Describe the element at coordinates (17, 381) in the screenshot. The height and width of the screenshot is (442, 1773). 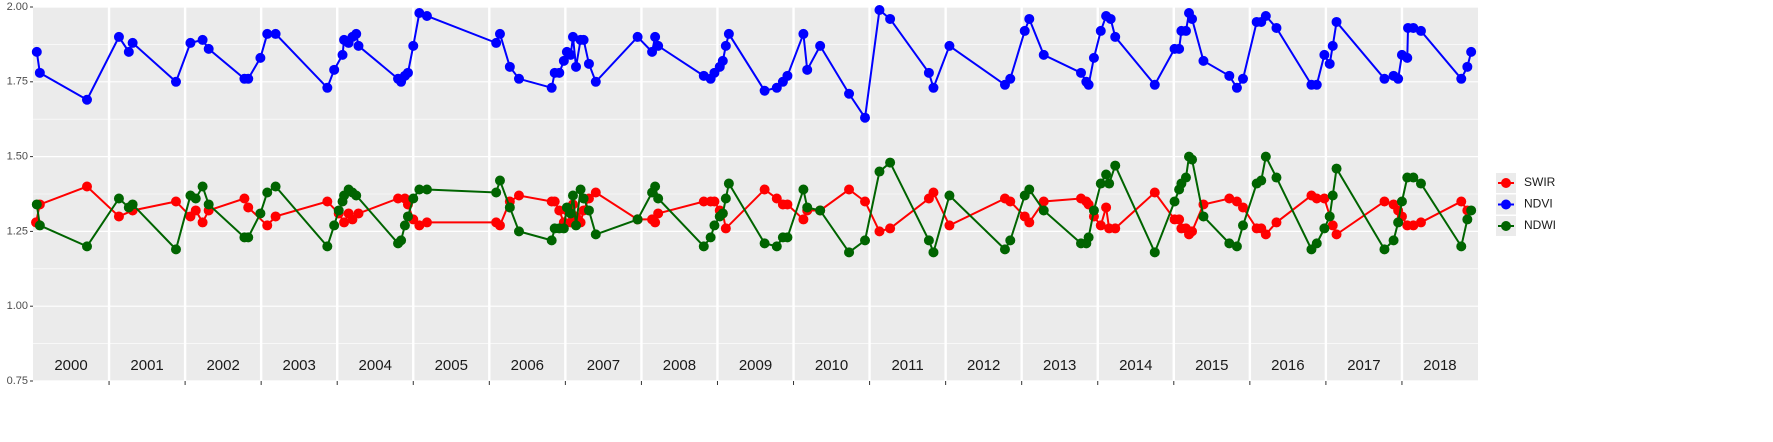
I see `y-tick-label: 0.75` at that location.